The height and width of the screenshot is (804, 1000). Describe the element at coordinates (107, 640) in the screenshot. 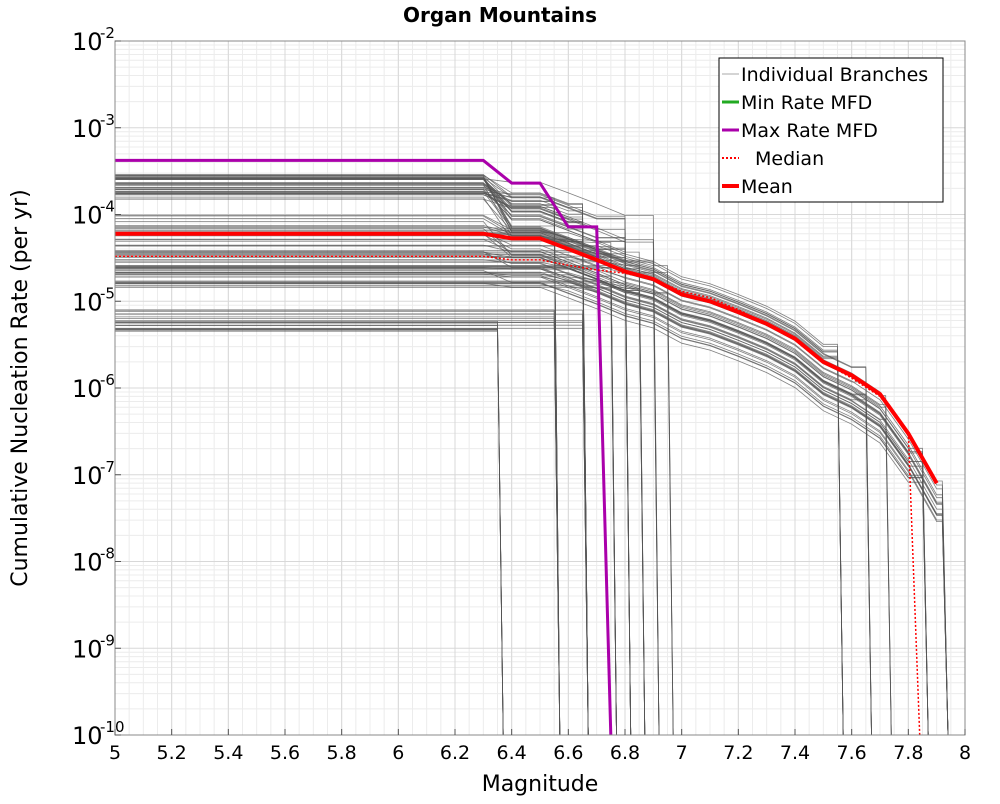

I see `y-tick-exponent: -9` at that location.